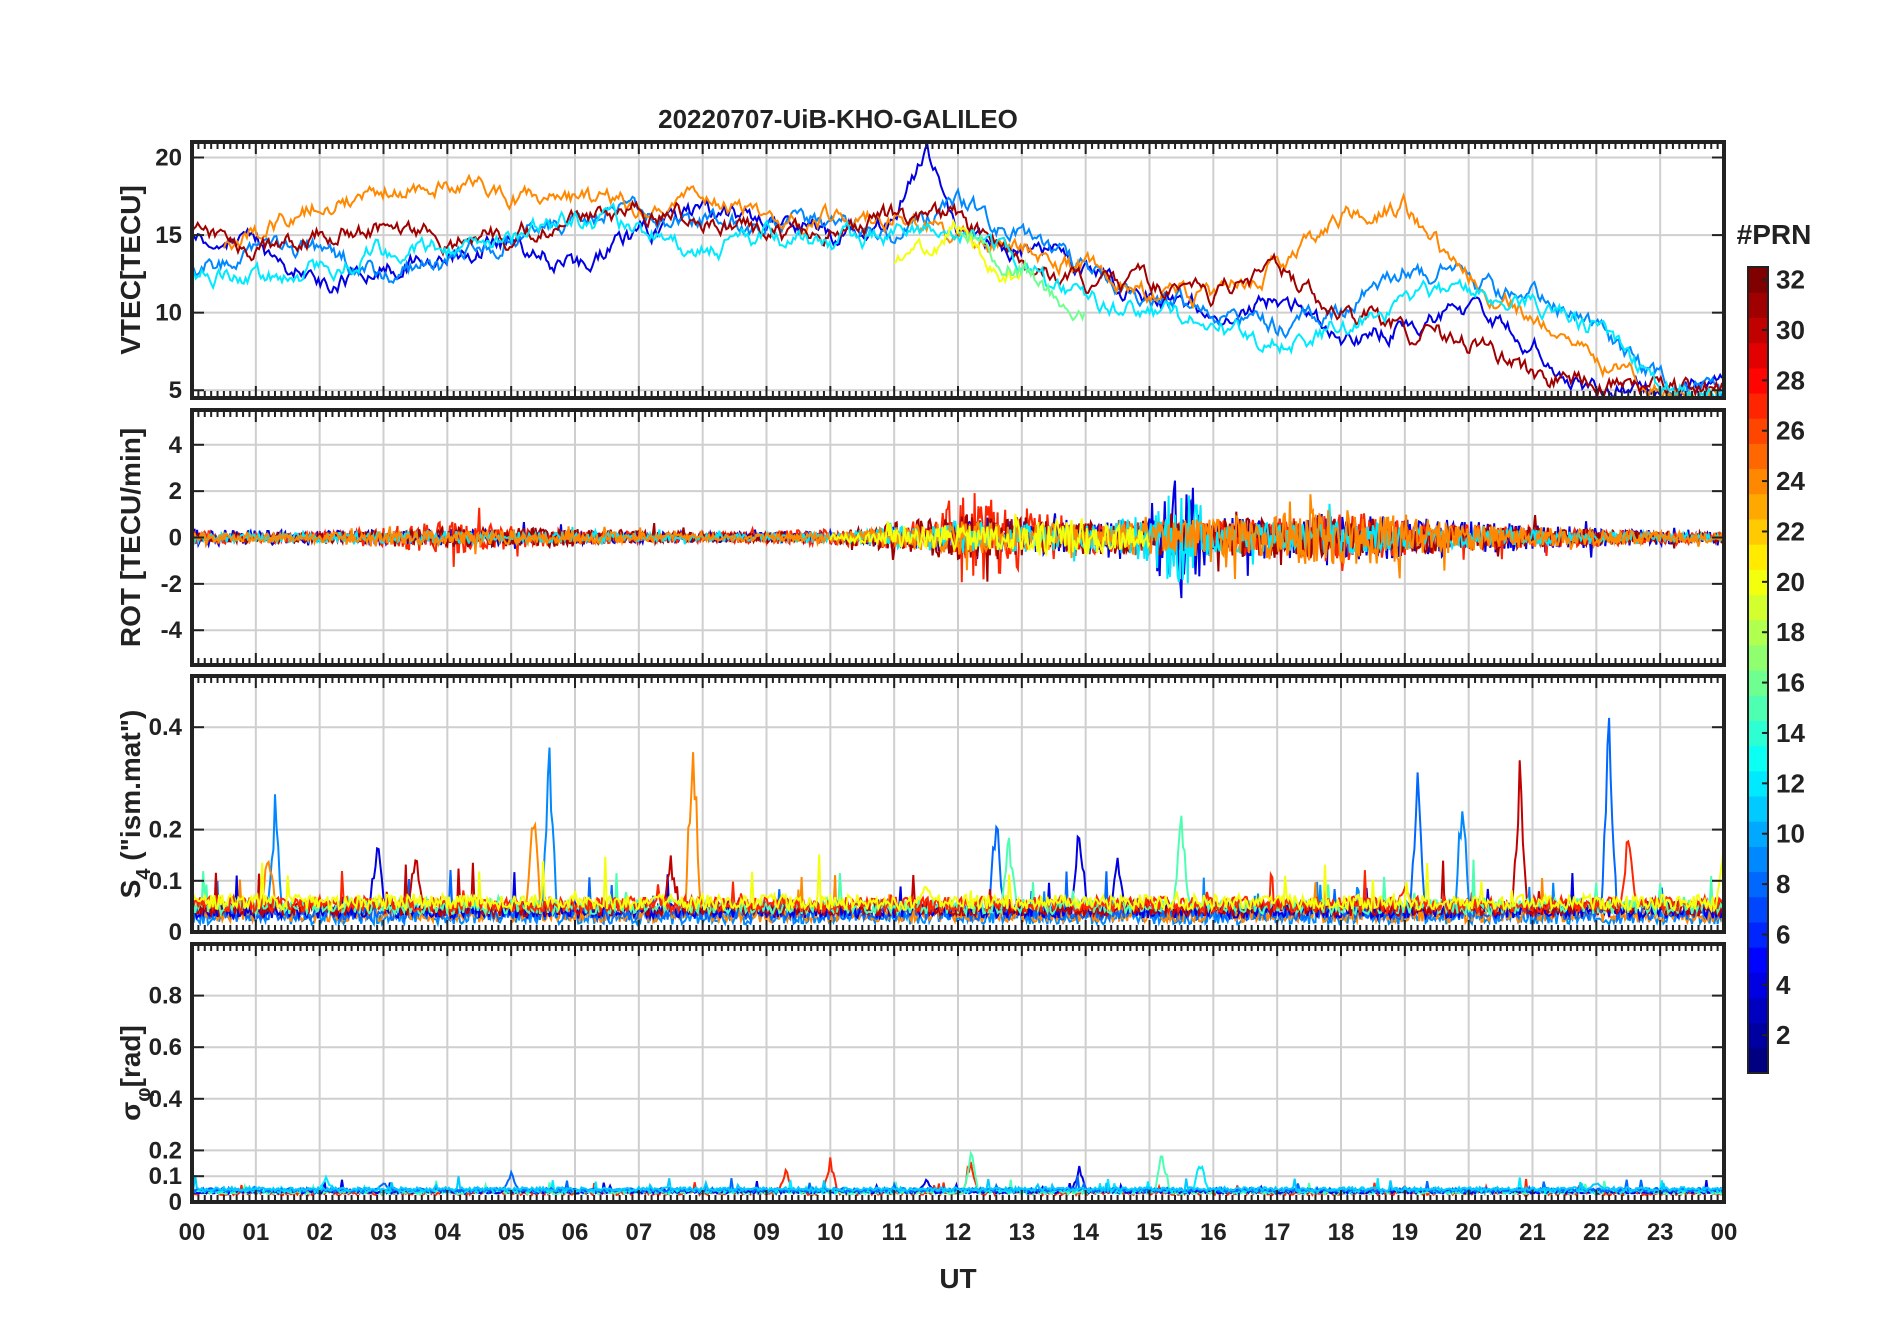 The image size is (1902, 1330). I want to click on y-axis-label-rest: ("ism.mat"), so click(130, 789).